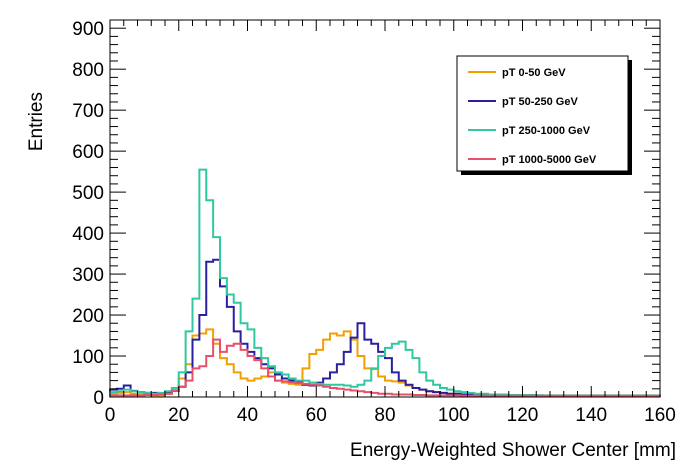 The height and width of the screenshot is (472, 696). What do you see at coordinates (36, 121) in the screenshot?
I see `y-axis-label: Entries` at bounding box center [36, 121].